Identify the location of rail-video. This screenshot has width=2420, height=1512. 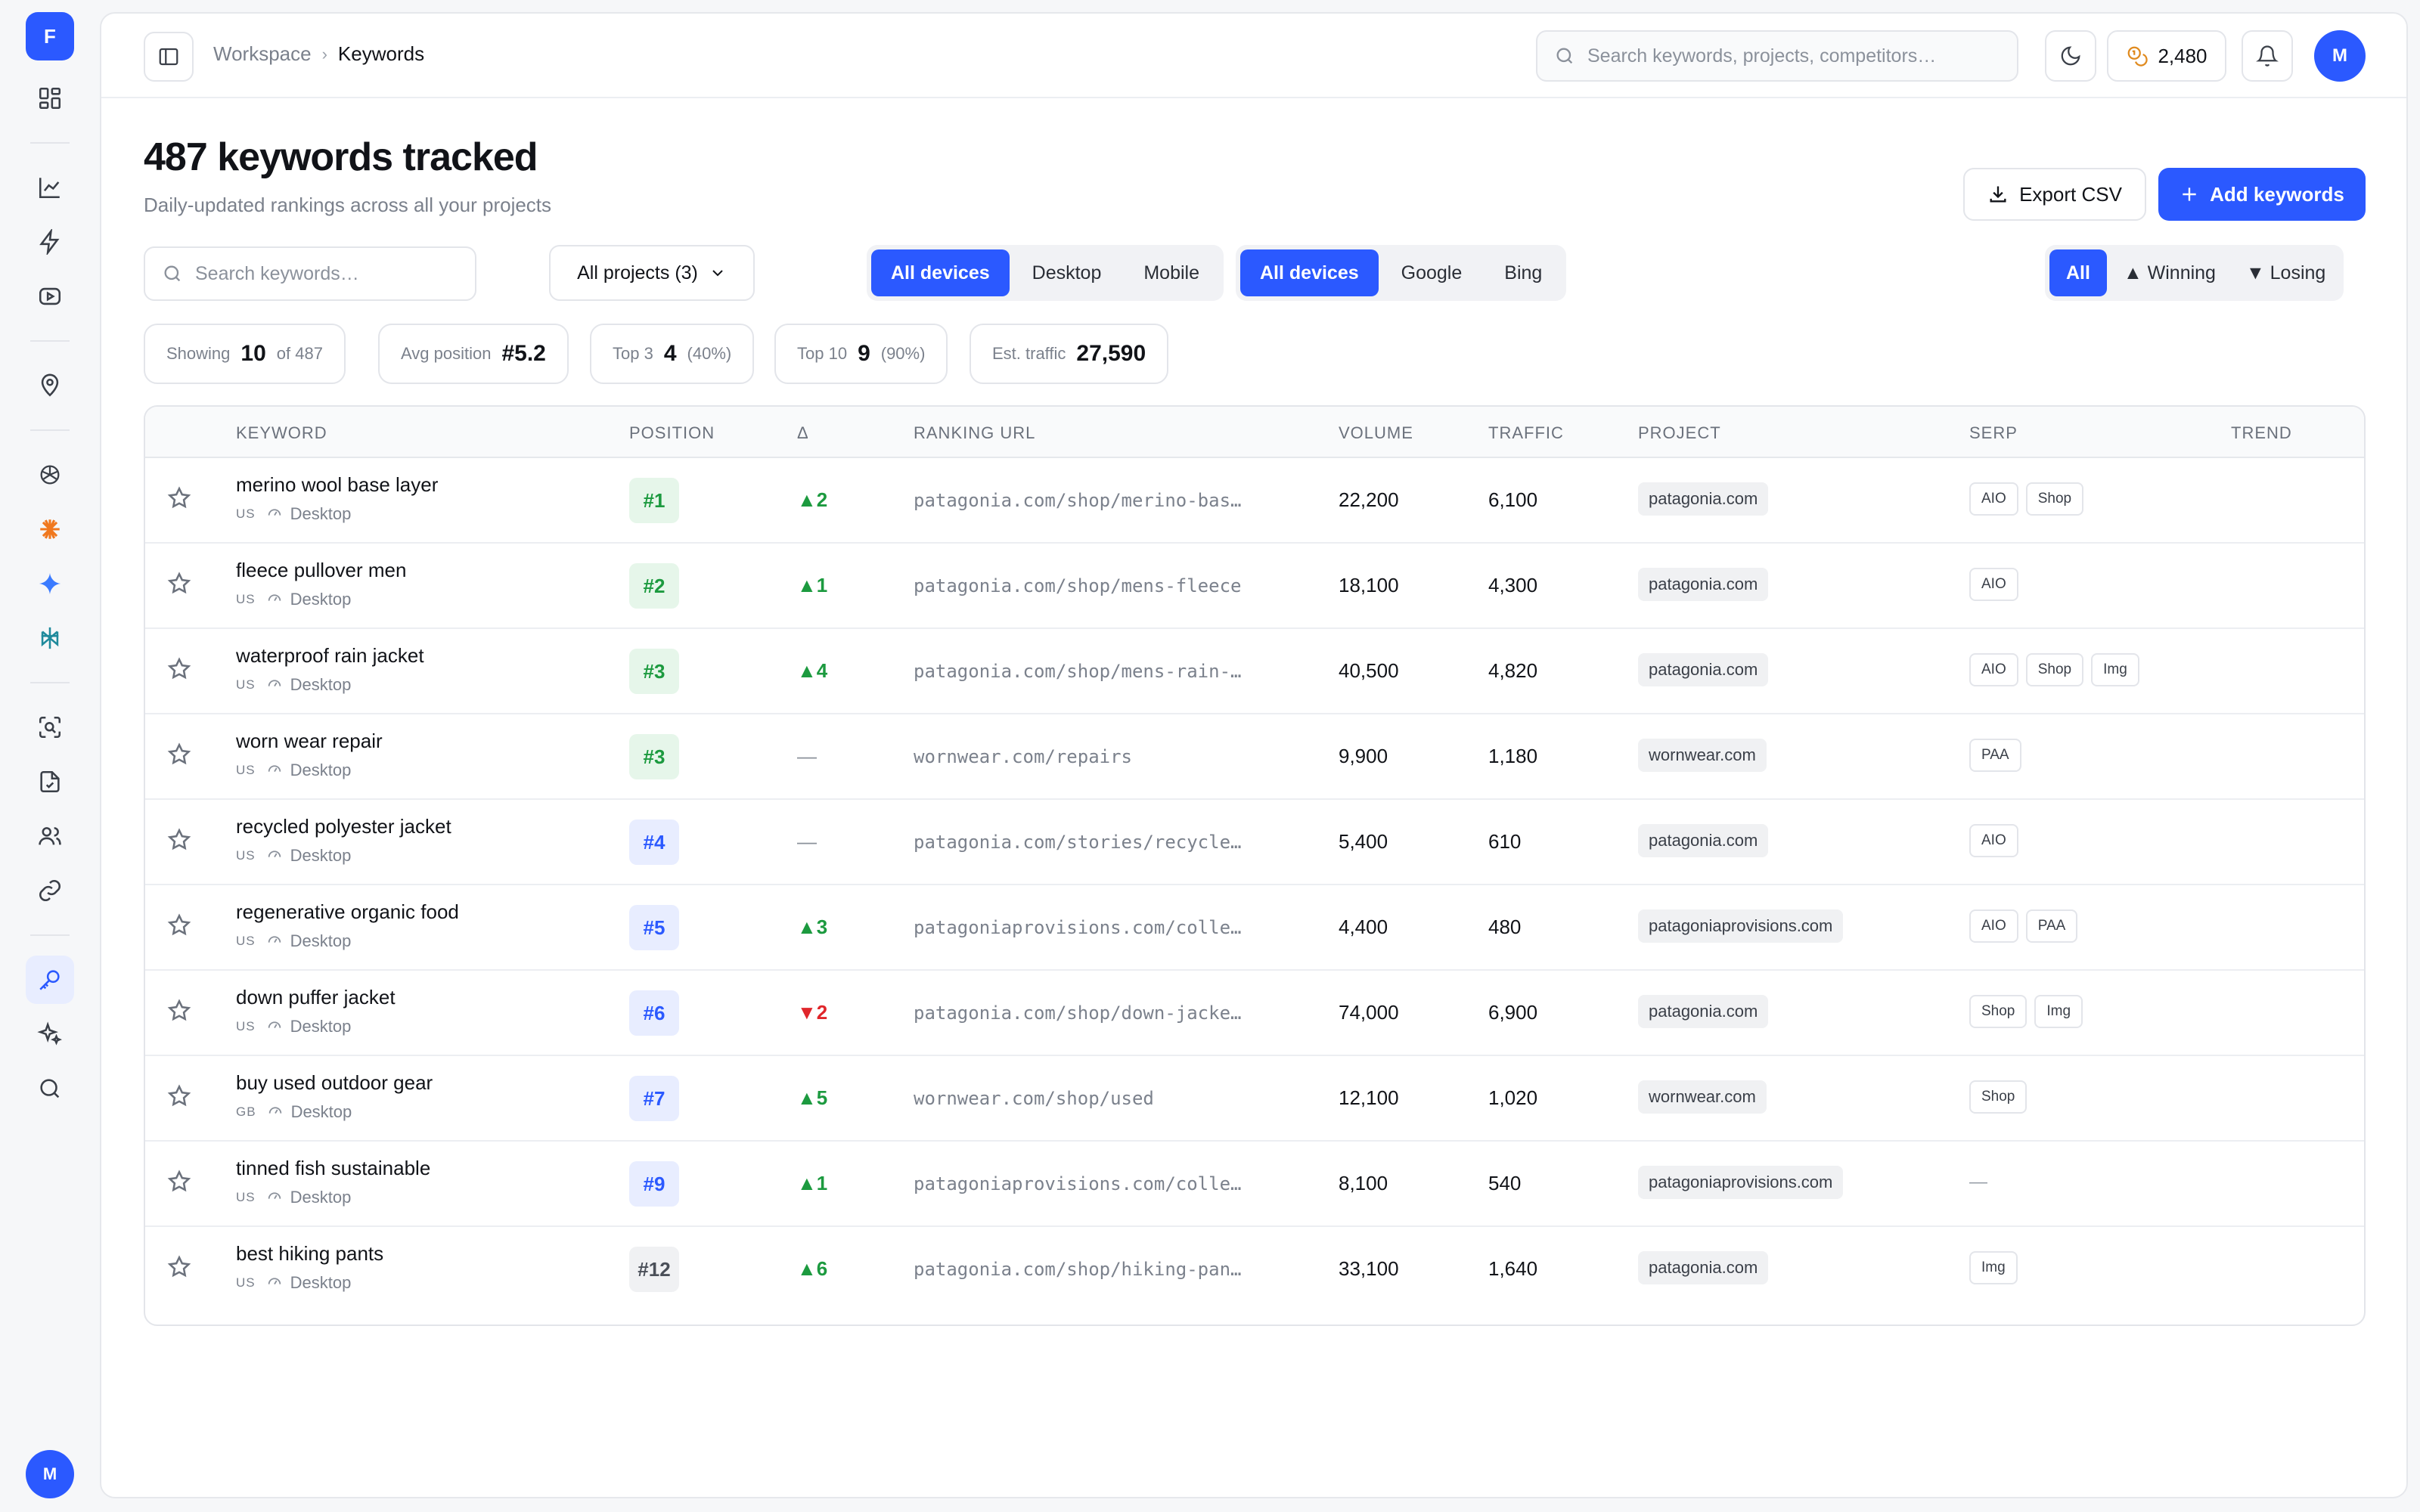
(50, 296).